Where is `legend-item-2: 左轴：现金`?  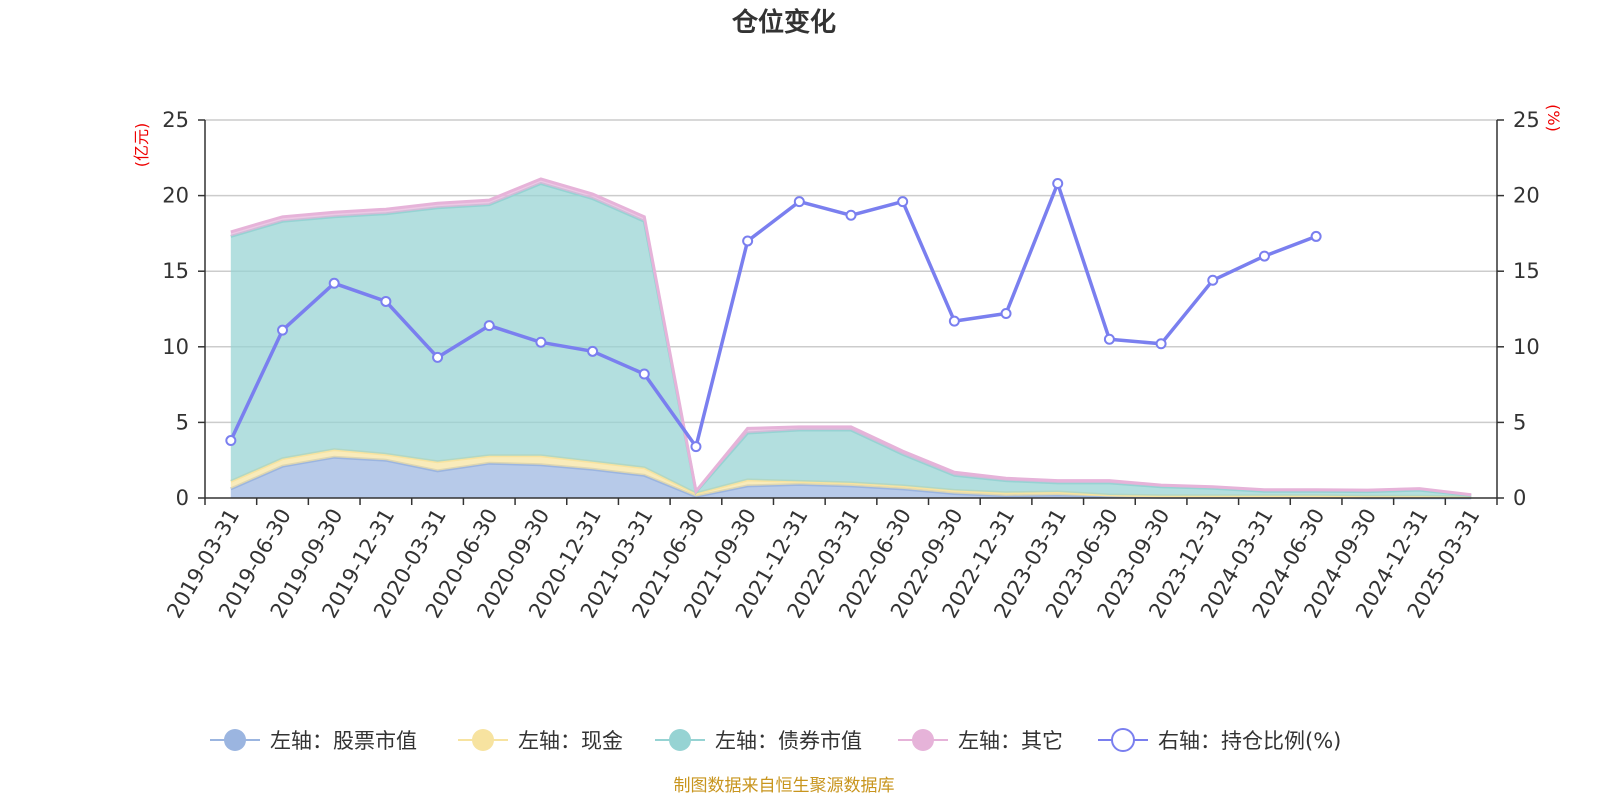 legend-item-2: 左轴：现金 is located at coordinates (540, 741).